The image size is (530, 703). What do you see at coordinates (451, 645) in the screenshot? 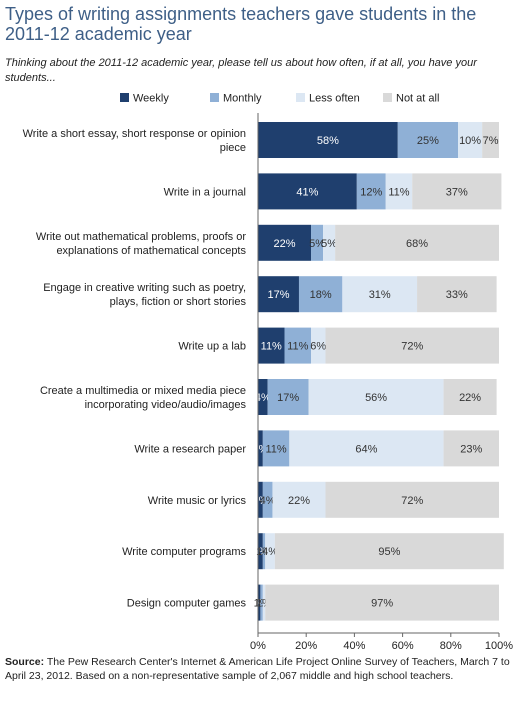
I see `x-tick-label: 80%` at bounding box center [451, 645].